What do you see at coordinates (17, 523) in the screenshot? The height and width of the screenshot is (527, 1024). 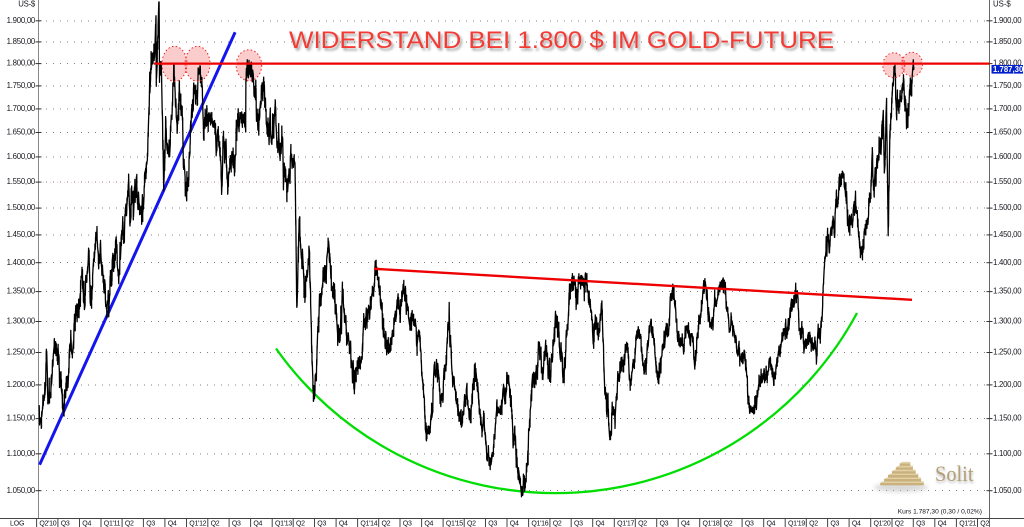 I see `svg-text: LOG` at bounding box center [17, 523].